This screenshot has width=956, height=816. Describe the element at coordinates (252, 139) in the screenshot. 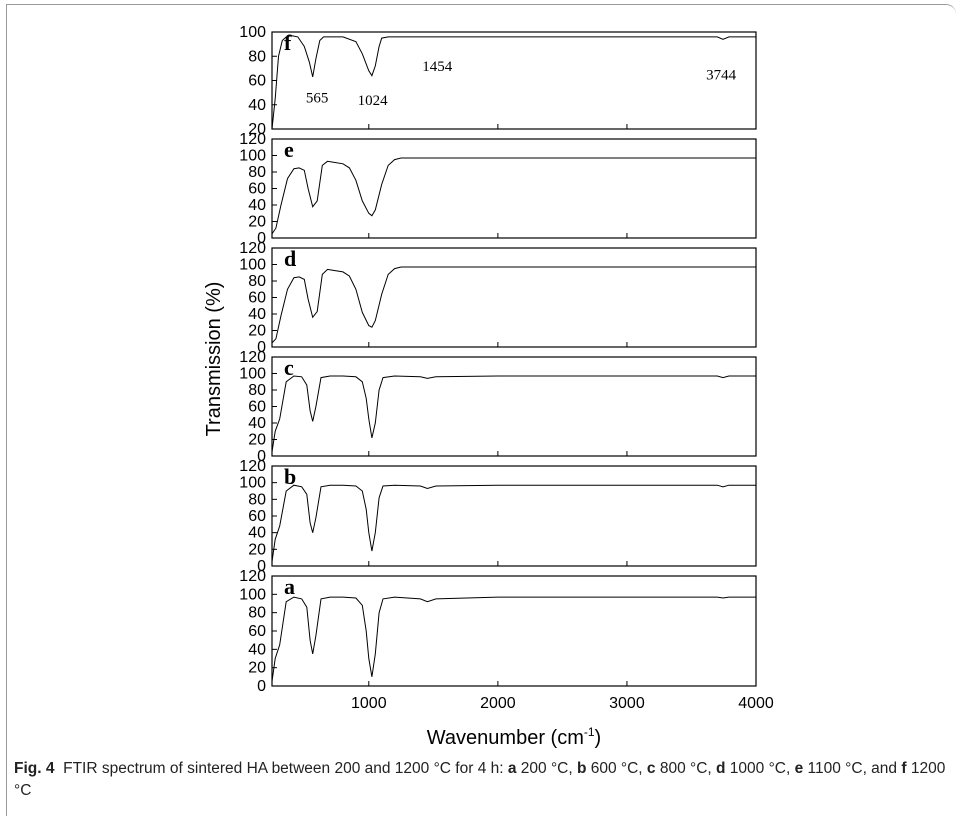

I see `y-tick-label-e: 120` at that location.